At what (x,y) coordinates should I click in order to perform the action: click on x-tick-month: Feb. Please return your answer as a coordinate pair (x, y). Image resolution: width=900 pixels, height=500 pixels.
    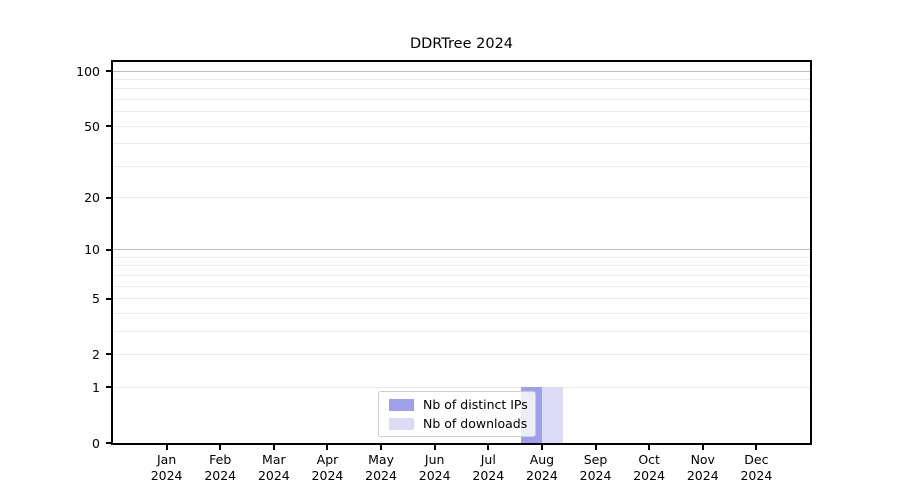
    Looking at the image, I should click on (220, 459).